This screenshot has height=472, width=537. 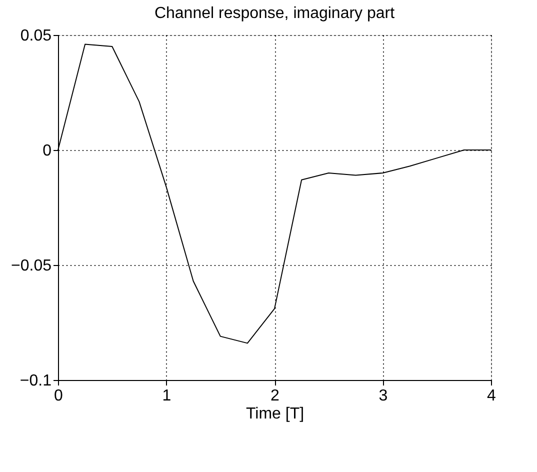 What do you see at coordinates (47, 151) in the screenshot?
I see `y-tick-label: 0` at bounding box center [47, 151].